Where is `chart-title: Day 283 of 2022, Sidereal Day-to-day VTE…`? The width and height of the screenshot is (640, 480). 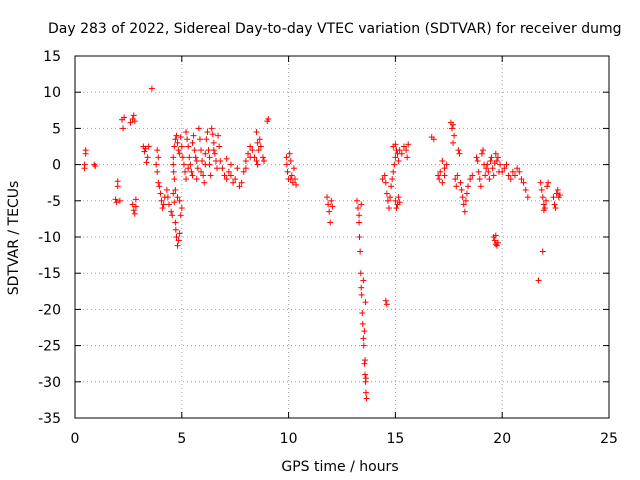 chart-title: Day 283 of 2022, Sidereal Day-to-day VTE… is located at coordinates (335, 29).